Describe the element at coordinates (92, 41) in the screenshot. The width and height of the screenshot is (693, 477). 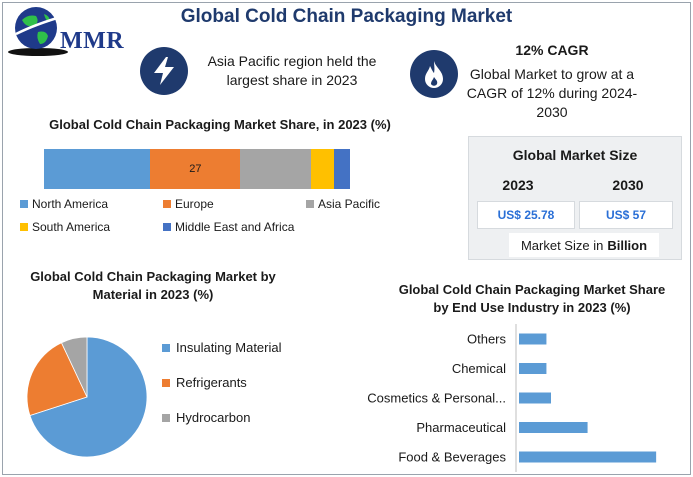
I see `brand-name: MMR` at that location.